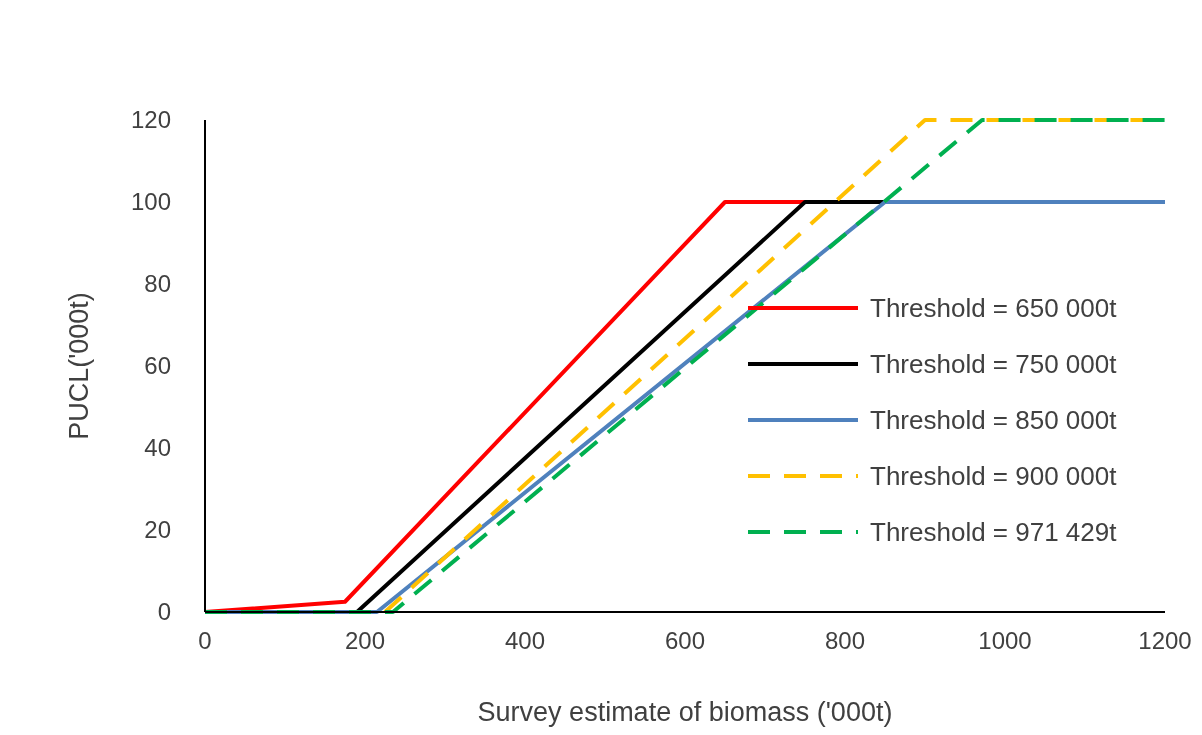 The height and width of the screenshot is (735, 1202). Describe the element at coordinates (1165, 640) in the screenshot. I see `x-tick-label: 1200` at that location.